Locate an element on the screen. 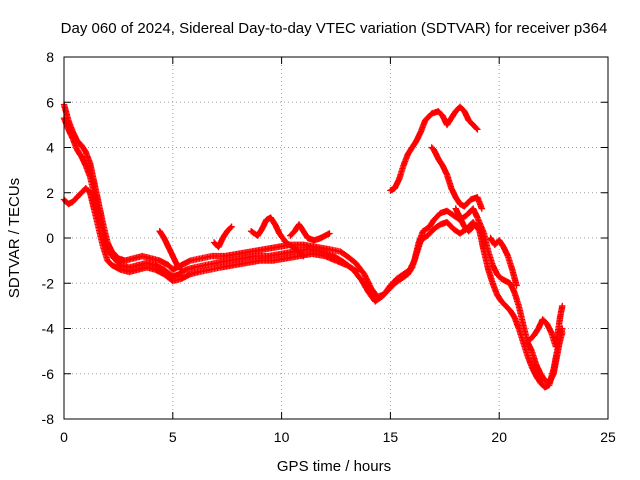 This screenshot has height=480, width=640. x-tick-label: 0 is located at coordinates (64, 437).